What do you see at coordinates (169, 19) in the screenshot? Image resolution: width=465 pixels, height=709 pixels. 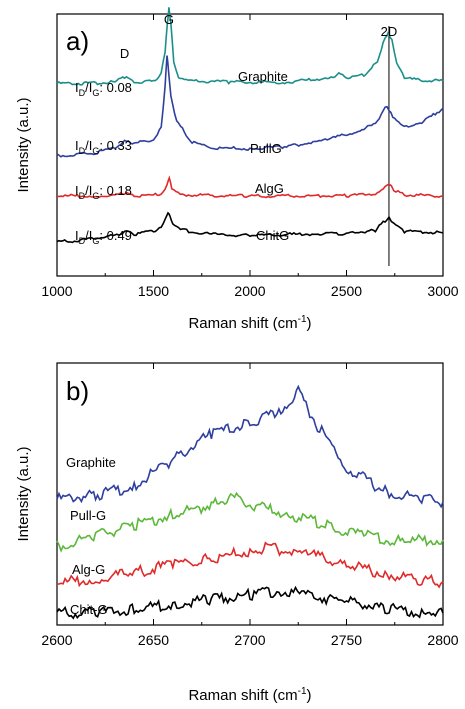 I see `peak-label-g: G` at bounding box center [169, 19].